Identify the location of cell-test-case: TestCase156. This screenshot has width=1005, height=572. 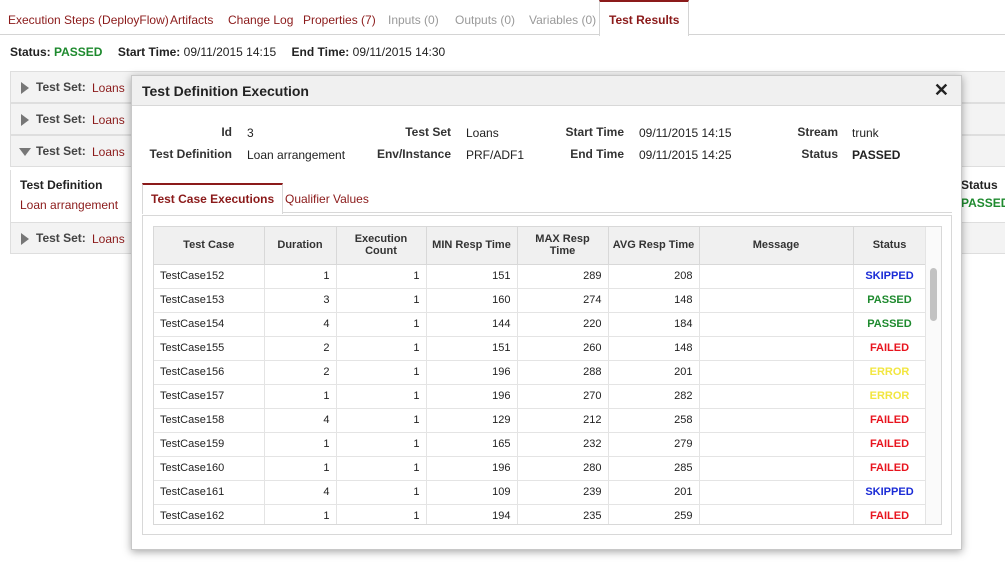
(209, 372).